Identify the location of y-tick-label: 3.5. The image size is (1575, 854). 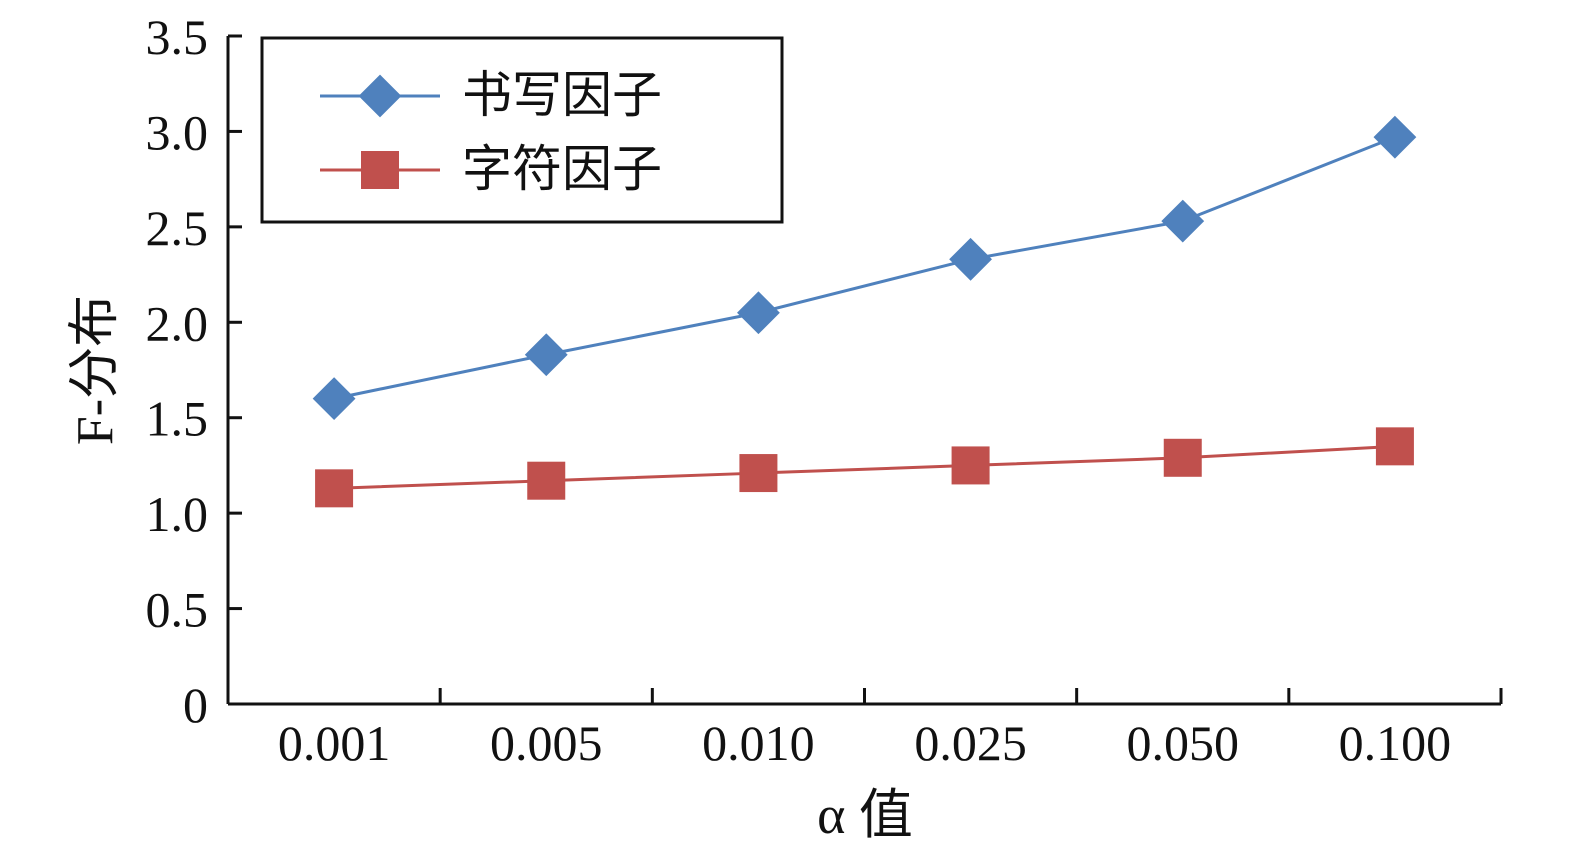
(177, 37).